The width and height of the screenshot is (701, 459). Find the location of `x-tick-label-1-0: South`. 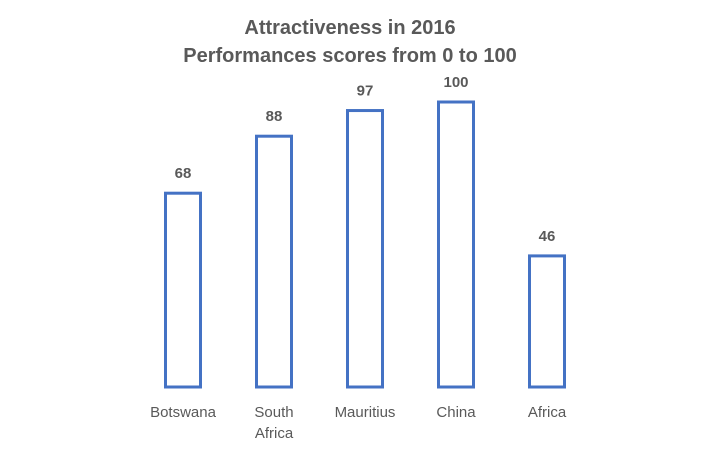

x-tick-label-1-0: South is located at coordinates (273, 412).